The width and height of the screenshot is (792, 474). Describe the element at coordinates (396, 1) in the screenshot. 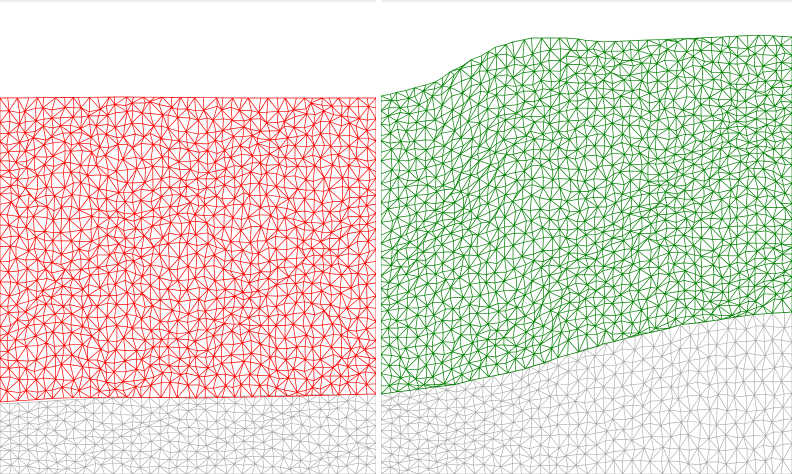

I see `top-rule` at that location.